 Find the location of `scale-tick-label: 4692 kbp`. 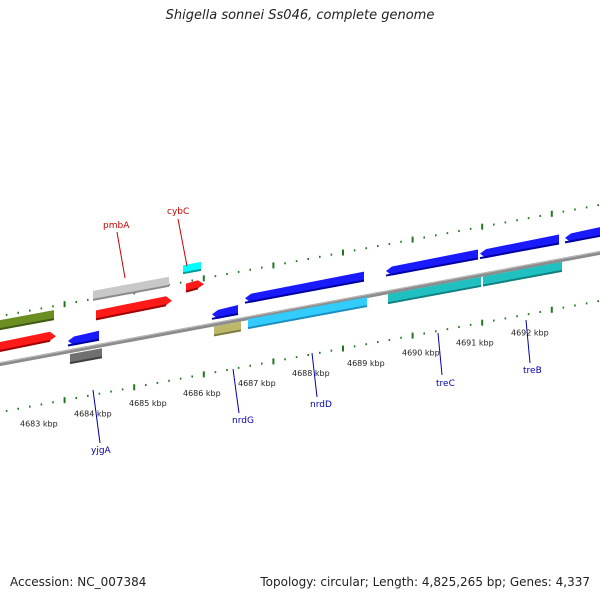

scale-tick-label: 4692 kbp is located at coordinates (530, 332).